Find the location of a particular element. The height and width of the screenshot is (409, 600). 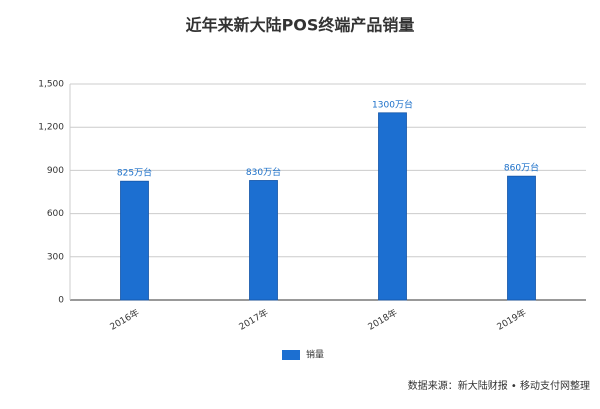

y-tick-label: 900 is located at coordinates (55, 171).